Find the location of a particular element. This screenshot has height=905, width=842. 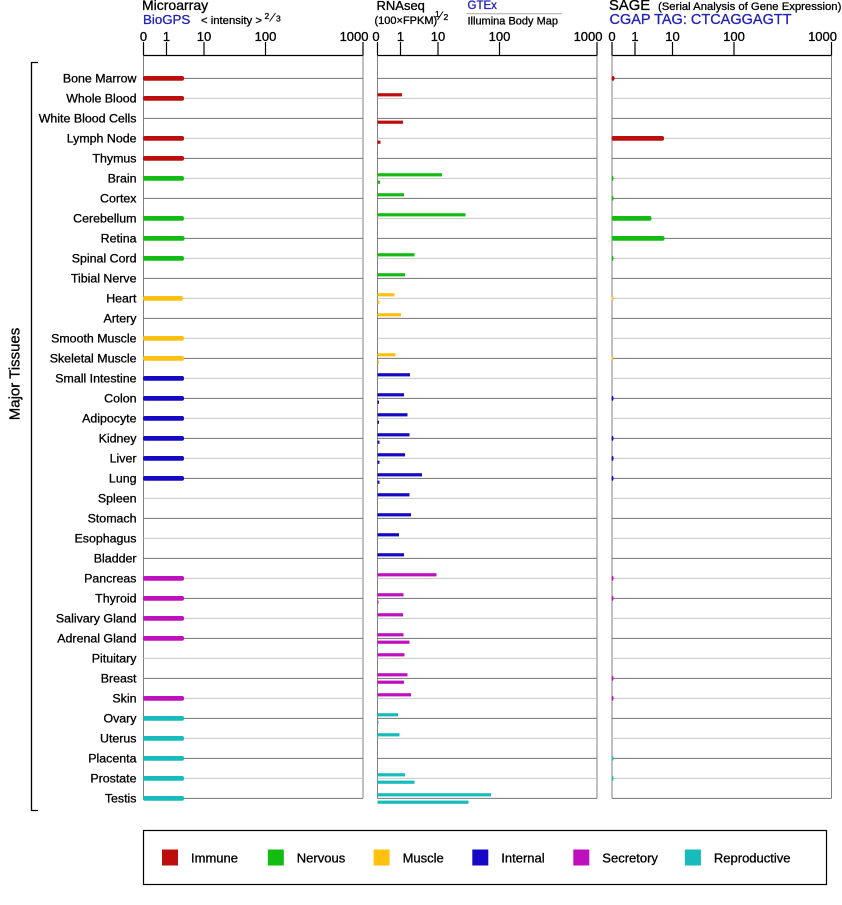

svg-text: Ovary is located at coordinates (120, 718).